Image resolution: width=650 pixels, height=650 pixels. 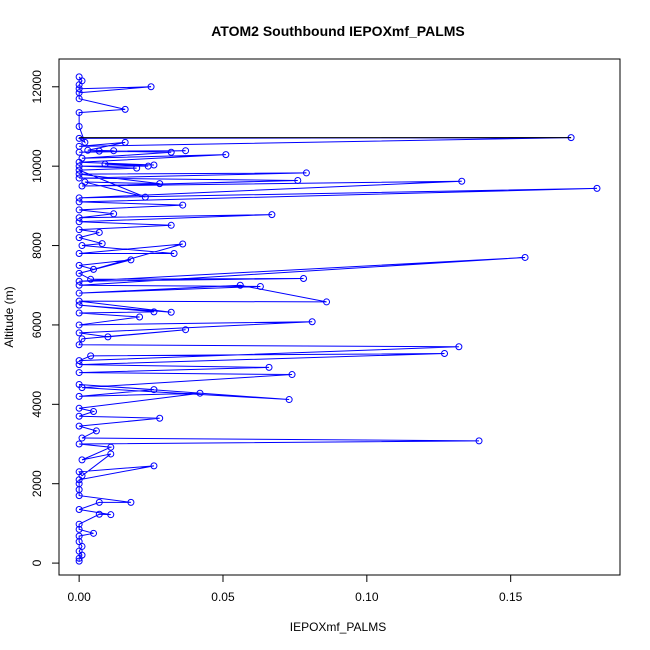 I want to click on y-tick-label: 8000, so click(x=37, y=245).